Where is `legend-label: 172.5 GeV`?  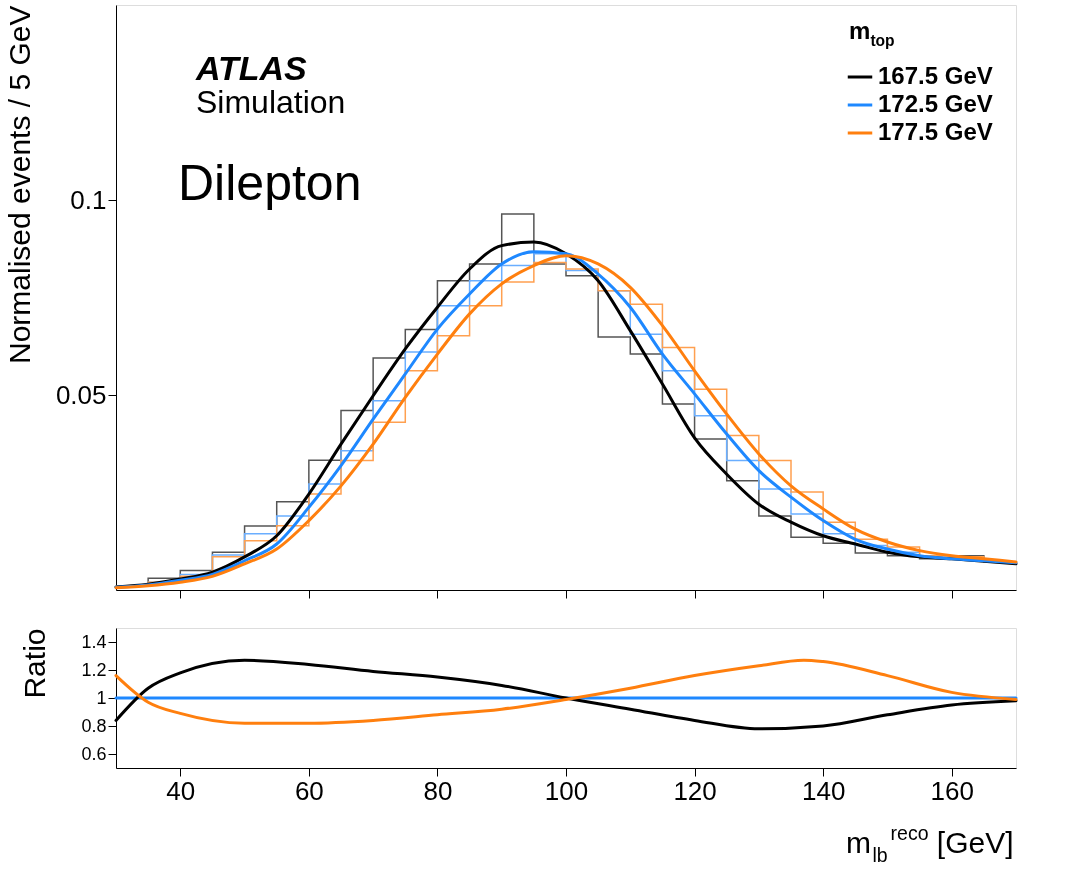
legend-label: 172.5 GeV is located at coordinates (935, 103).